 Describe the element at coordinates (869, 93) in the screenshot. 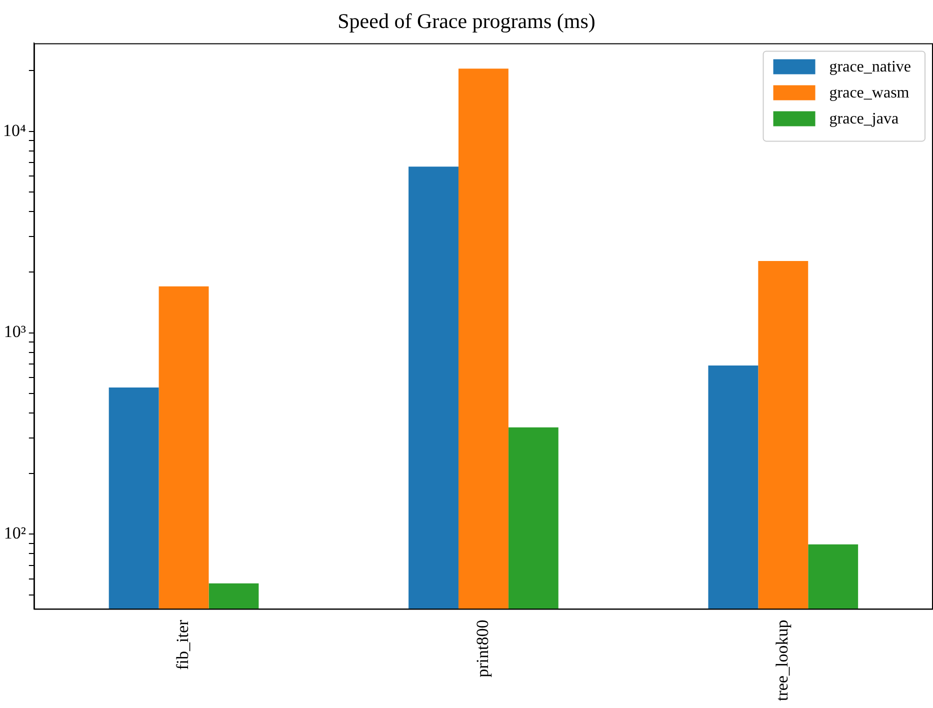

I see `legend-label: grace_wasm` at that location.